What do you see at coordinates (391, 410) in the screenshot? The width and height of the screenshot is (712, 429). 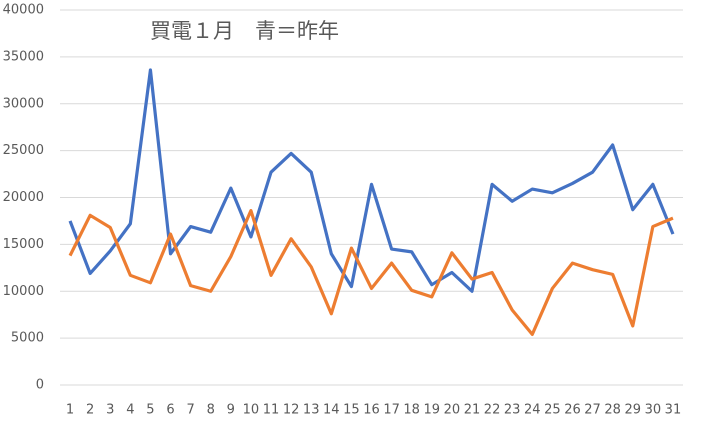 I see `x-tick-label: 17` at bounding box center [391, 410].